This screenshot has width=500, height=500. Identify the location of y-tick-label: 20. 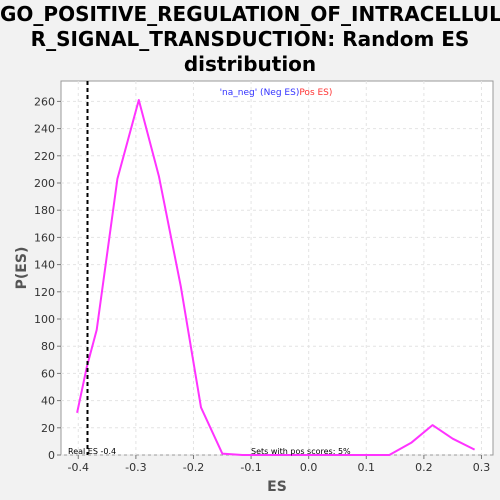
(48, 428).